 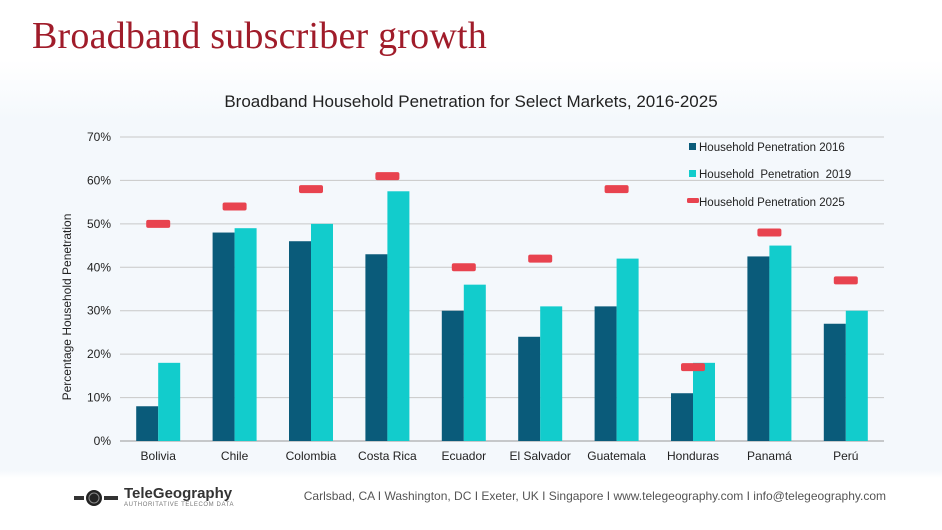 I want to click on logo-name: TeleGeography, so click(x=178, y=493).